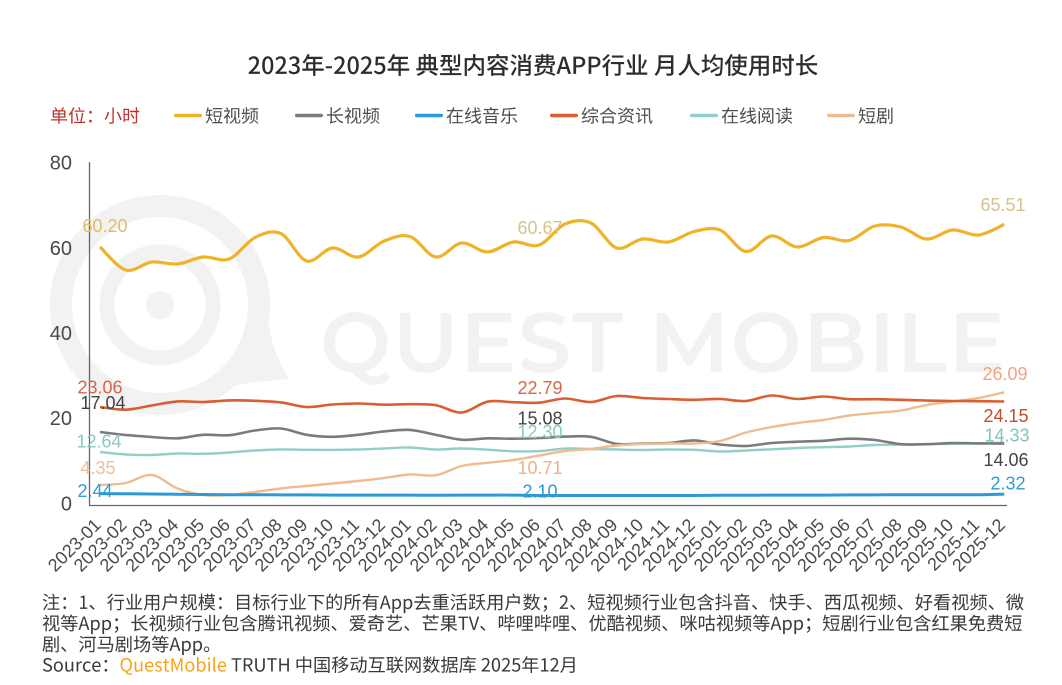 This screenshot has width=1062, height=685. What do you see at coordinates (539, 228) in the screenshot?
I see `svg-text: 60.67` at bounding box center [539, 228].